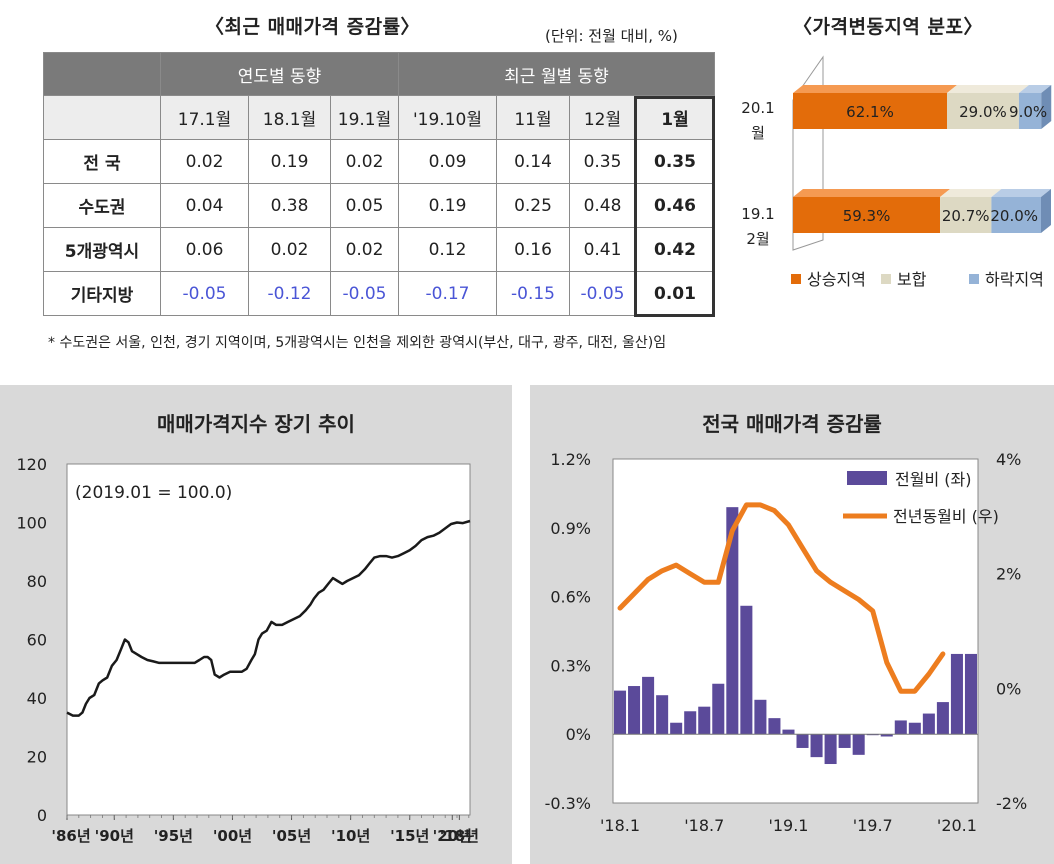 The width and height of the screenshot is (1054, 864). What do you see at coordinates (836, 279) in the screenshot?
I see `legend-label: 상승지역` at bounding box center [836, 279].